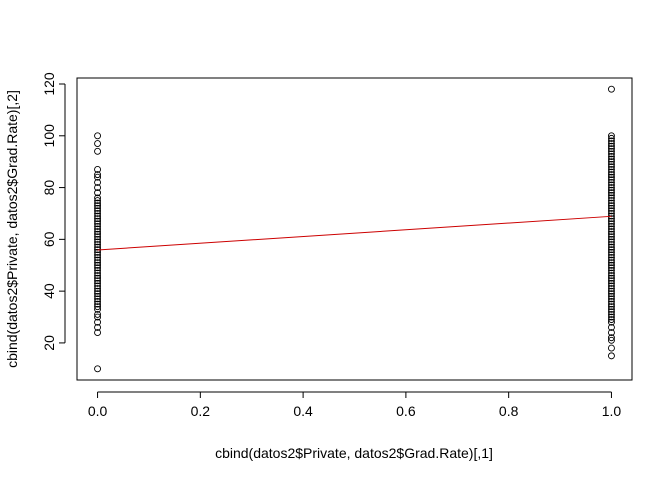  Describe the element at coordinates (303, 411) in the screenshot. I see `x-tick-label: 0.4` at that location.